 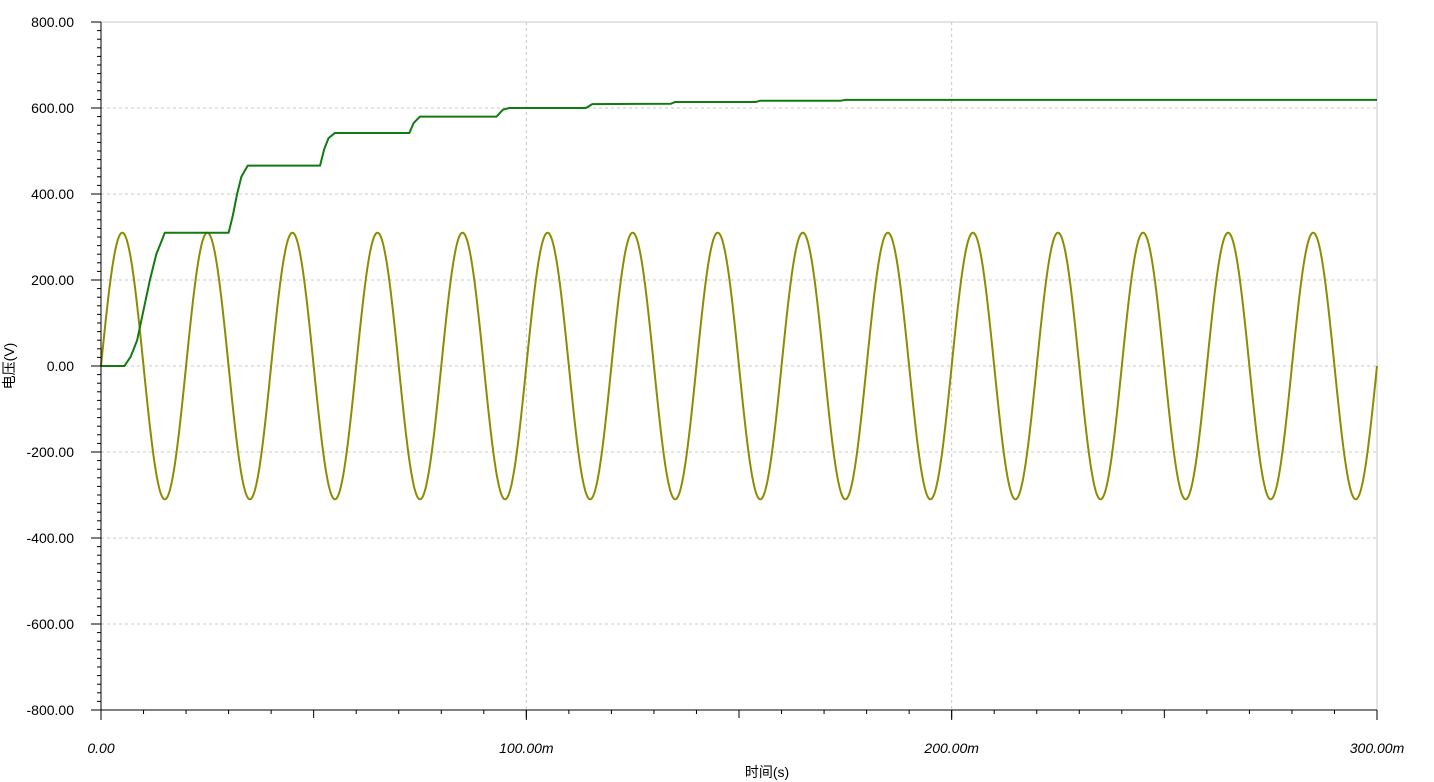 I want to click on y-tick-label: -400.00, so click(x=51, y=538).